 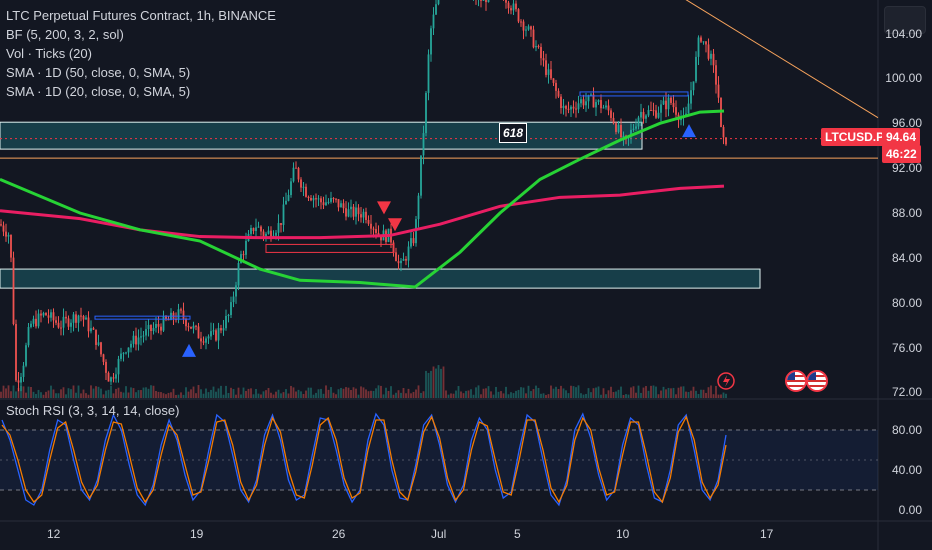 I want to click on indicator-sma50: SMA · 1D (50, close, 0, SMA, 5), so click(x=98, y=72).